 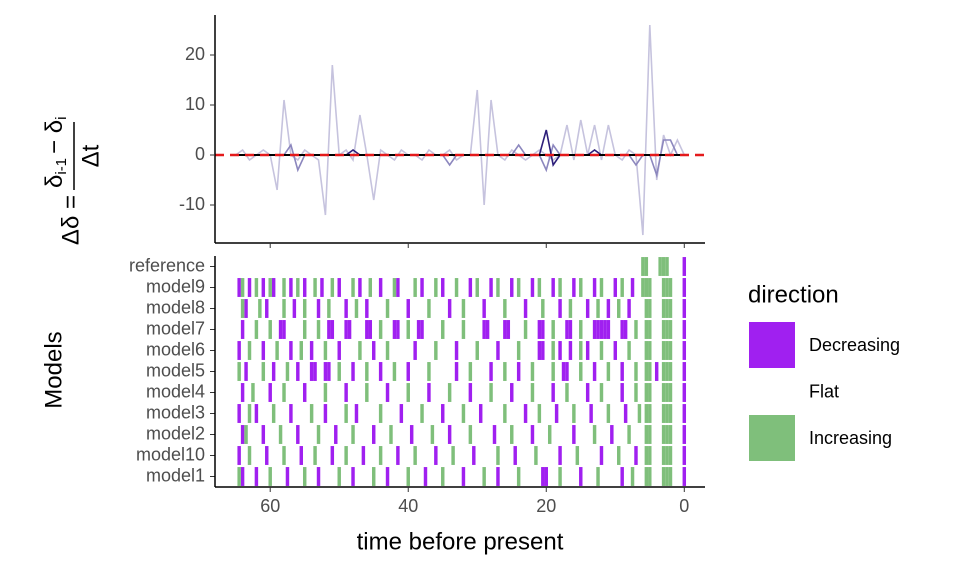 What do you see at coordinates (167, 265) in the screenshot?
I see `y-tick-label: reference` at bounding box center [167, 265].